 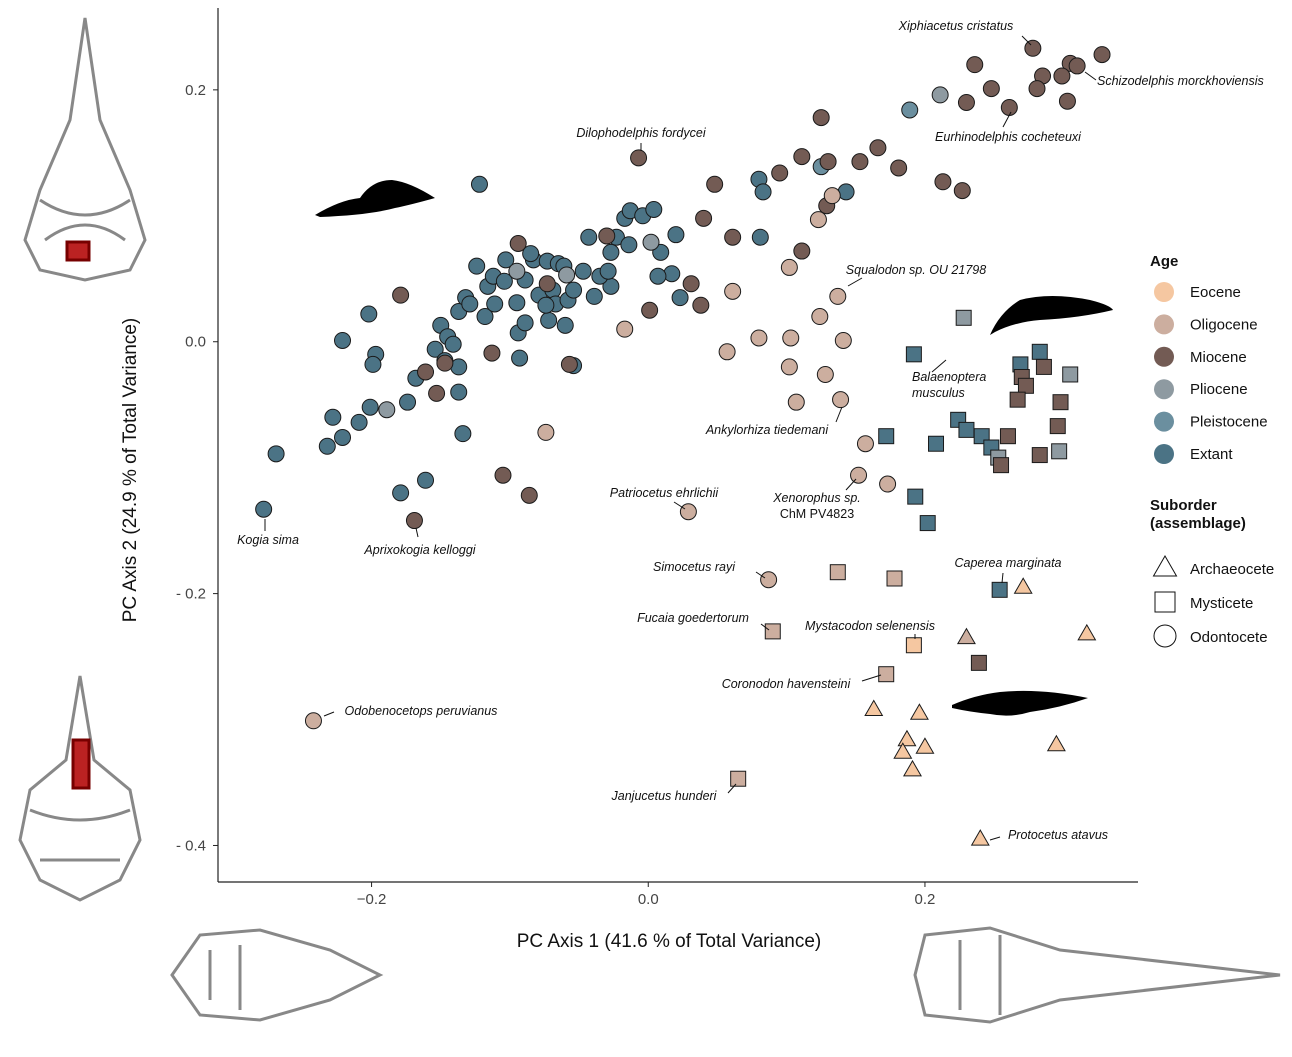 I want to click on annotation-label: Ankylorhiza tiedemani, so click(x=767, y=430).